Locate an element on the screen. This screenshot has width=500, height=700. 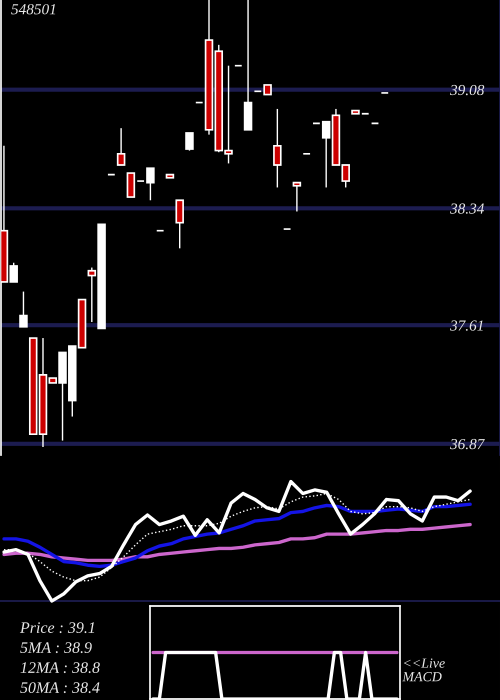
y-tick-label: 38.34 is located at coordinates (467, 208).